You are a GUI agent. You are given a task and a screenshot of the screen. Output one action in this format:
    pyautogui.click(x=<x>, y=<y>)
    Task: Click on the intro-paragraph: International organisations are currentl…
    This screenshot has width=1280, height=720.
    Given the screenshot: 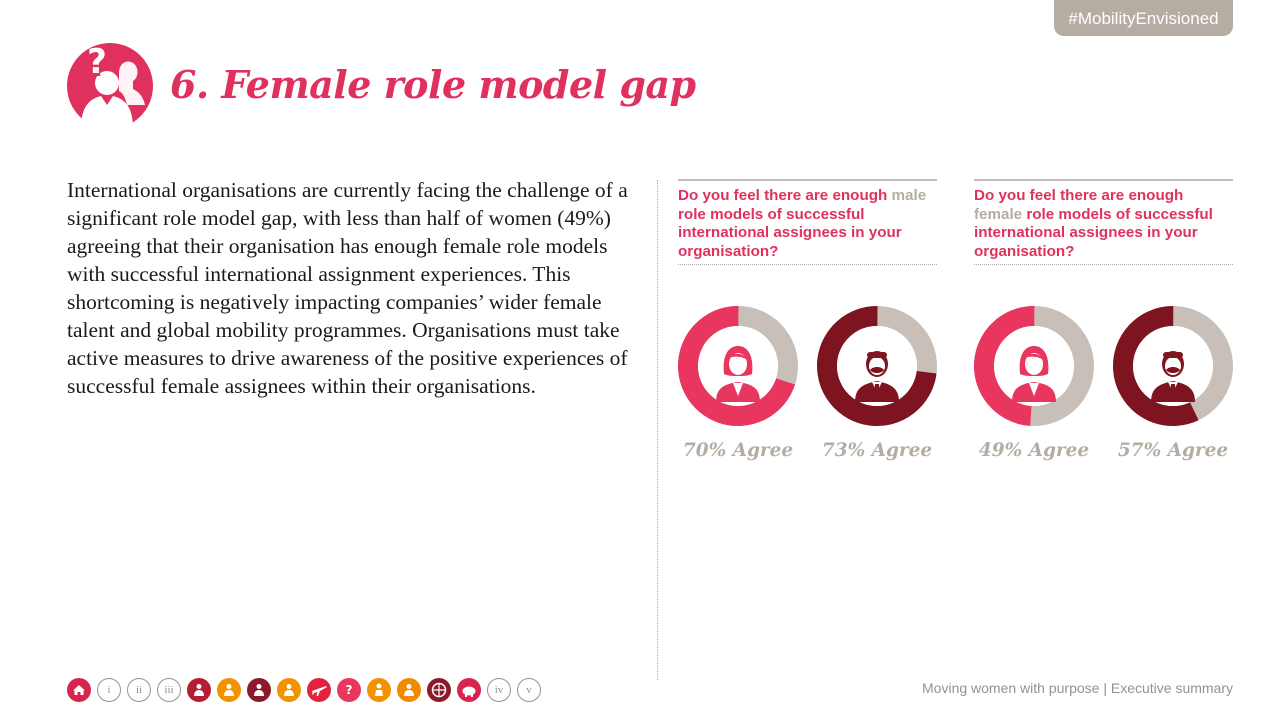 What is the action you would take?
    pyautogui.click(x=347, y=288)
    